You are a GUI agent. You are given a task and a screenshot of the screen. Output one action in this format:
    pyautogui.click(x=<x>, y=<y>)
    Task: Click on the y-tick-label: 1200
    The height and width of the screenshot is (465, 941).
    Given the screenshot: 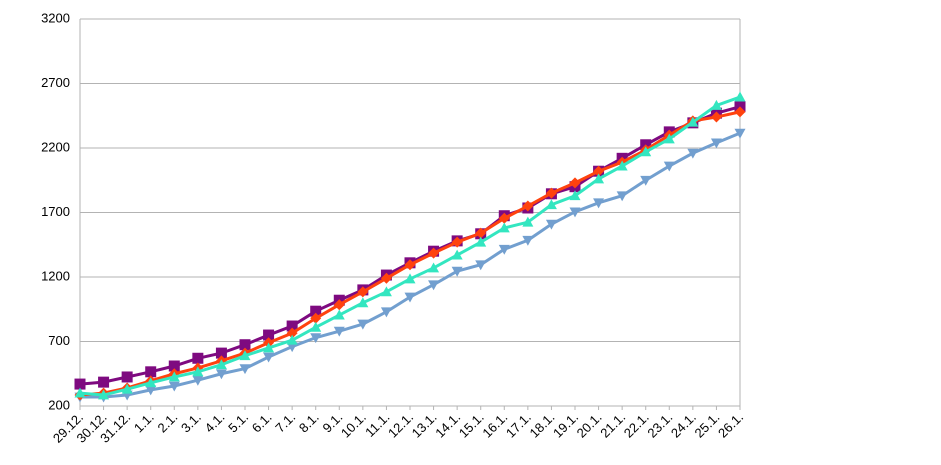 What is the action you would take?
    pyautogui.click(x=55, y=275)
    